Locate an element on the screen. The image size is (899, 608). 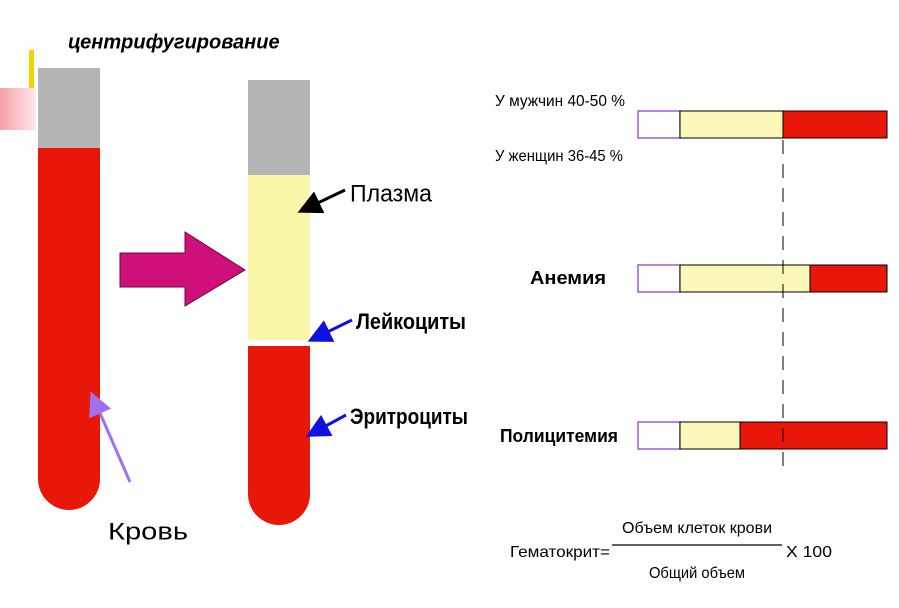
label-leukocytes: Лейкоциты is located at coordinates (411, 321).